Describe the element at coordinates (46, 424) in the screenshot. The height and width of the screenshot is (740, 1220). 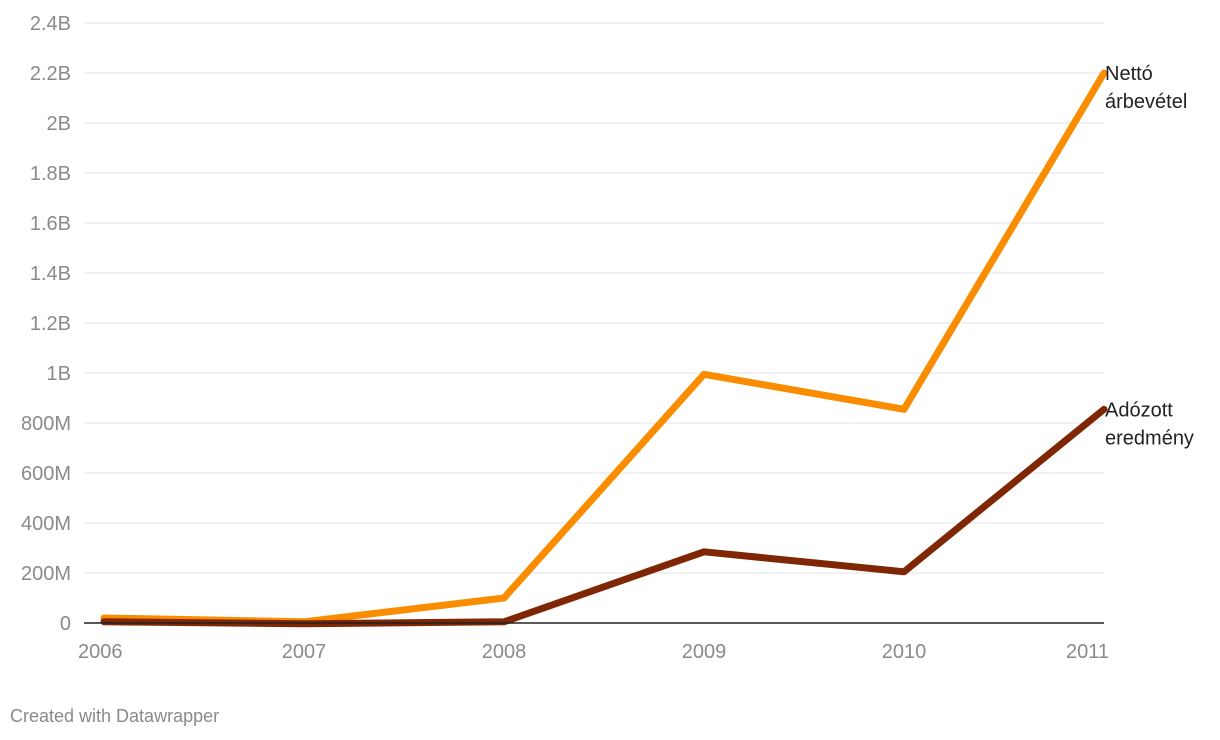
I see `y-tick-label: 800M` at that location.